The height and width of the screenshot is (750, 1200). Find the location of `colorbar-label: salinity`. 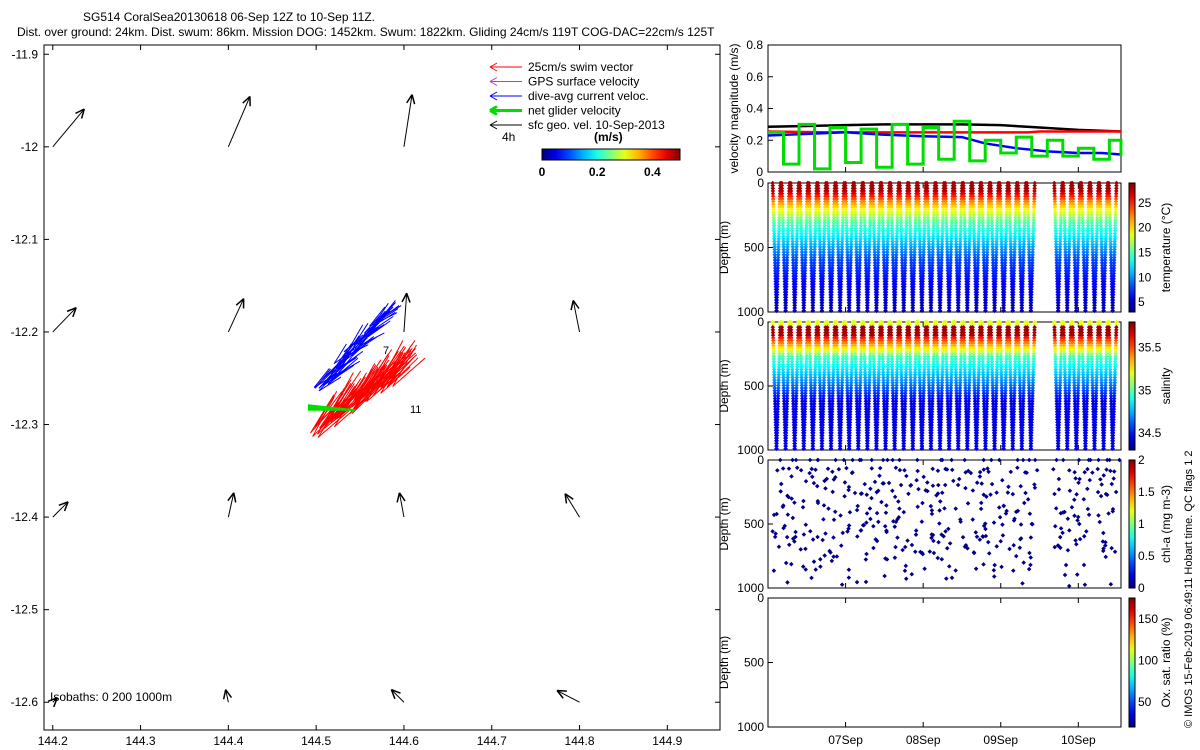

colorbar-label: salinity is located at coordinates (1166, 386).